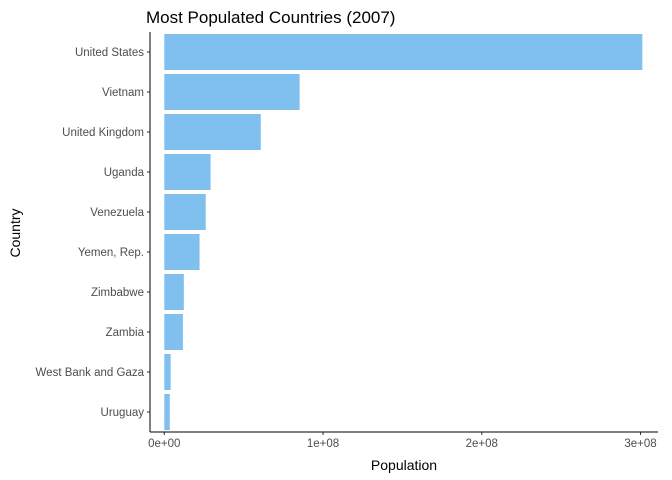 The height and width of the screenshot is (480, 672). I want to click on y-tick-label: Venezuela, so click(117, 213).